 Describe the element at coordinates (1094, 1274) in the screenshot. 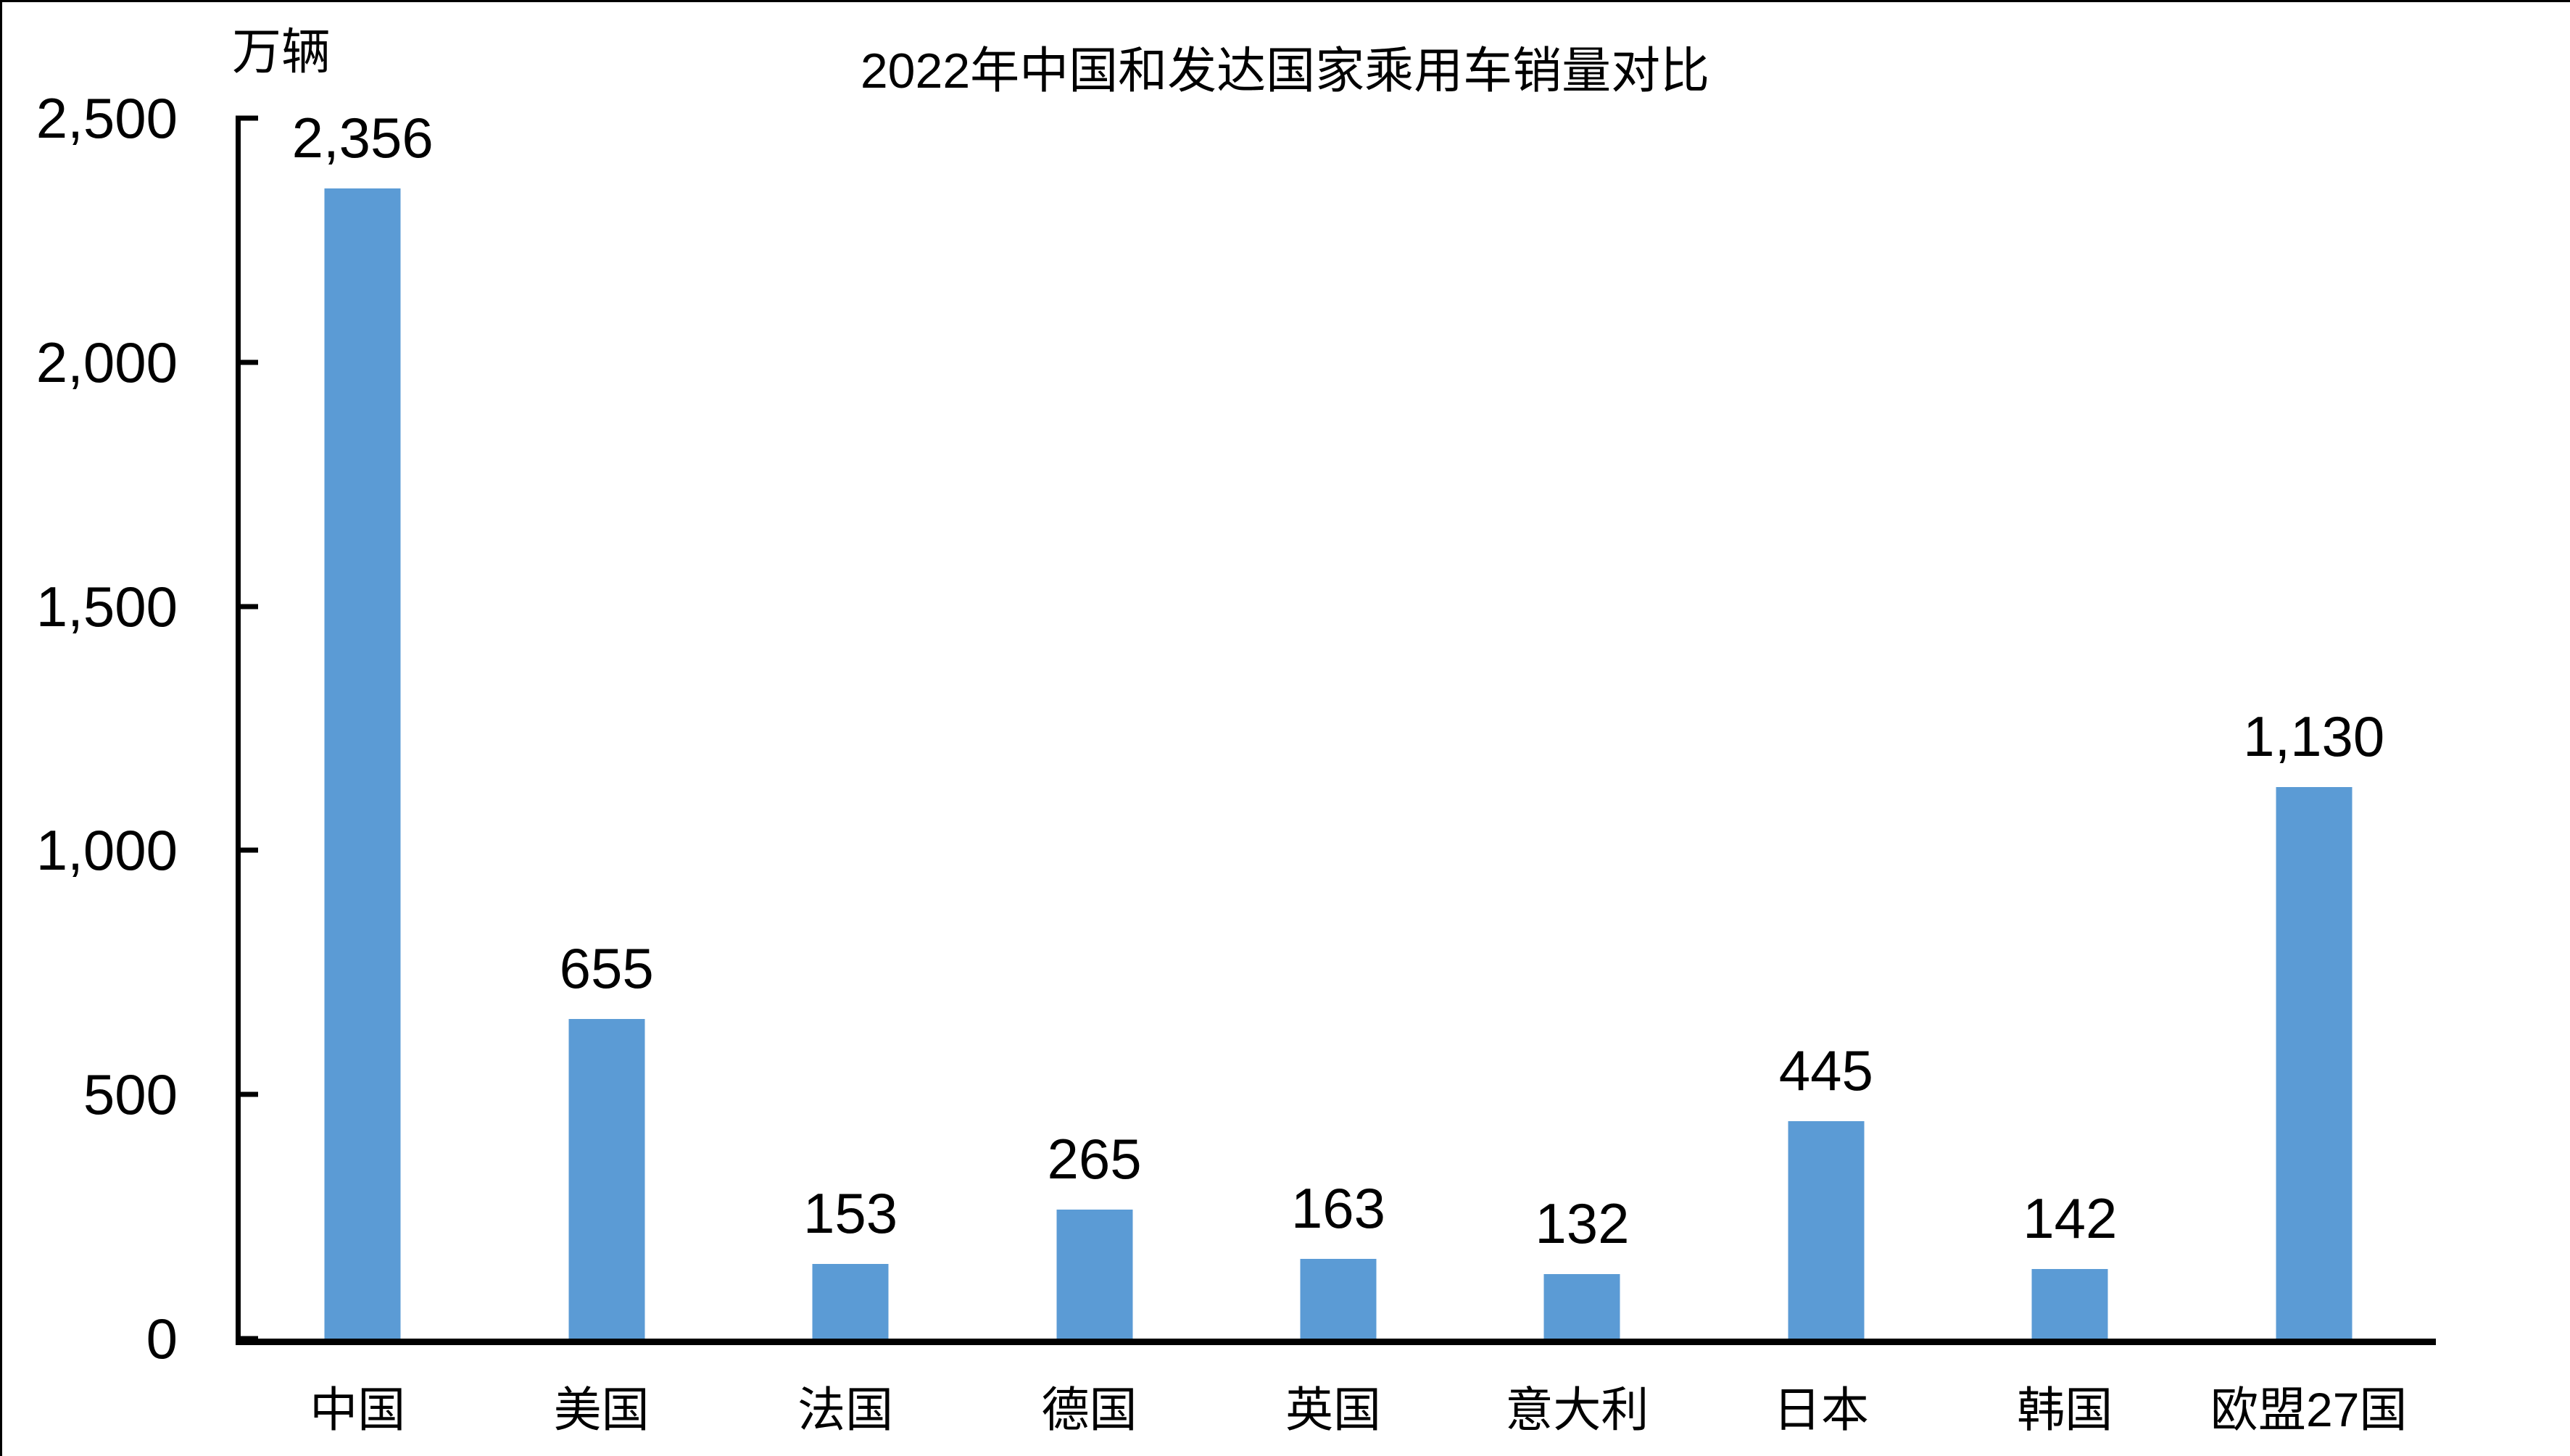

I see `bar-德国` at that location.